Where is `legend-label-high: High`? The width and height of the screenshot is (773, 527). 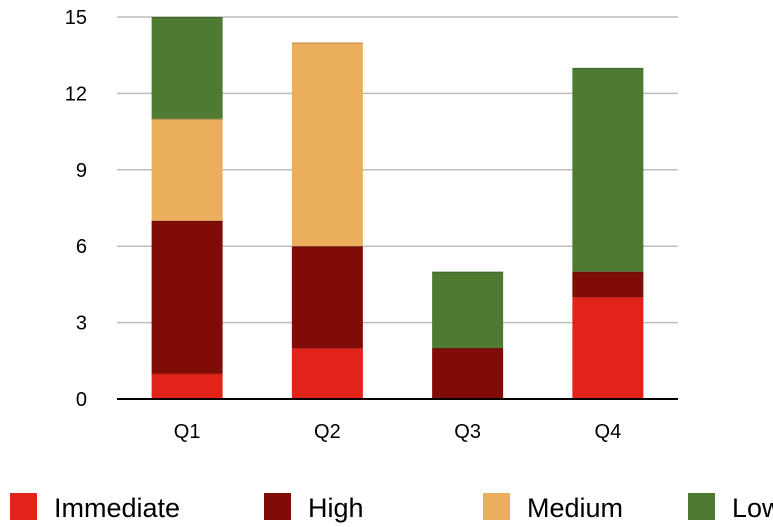 legend-label-high: High is located at coordinates (336, 508).